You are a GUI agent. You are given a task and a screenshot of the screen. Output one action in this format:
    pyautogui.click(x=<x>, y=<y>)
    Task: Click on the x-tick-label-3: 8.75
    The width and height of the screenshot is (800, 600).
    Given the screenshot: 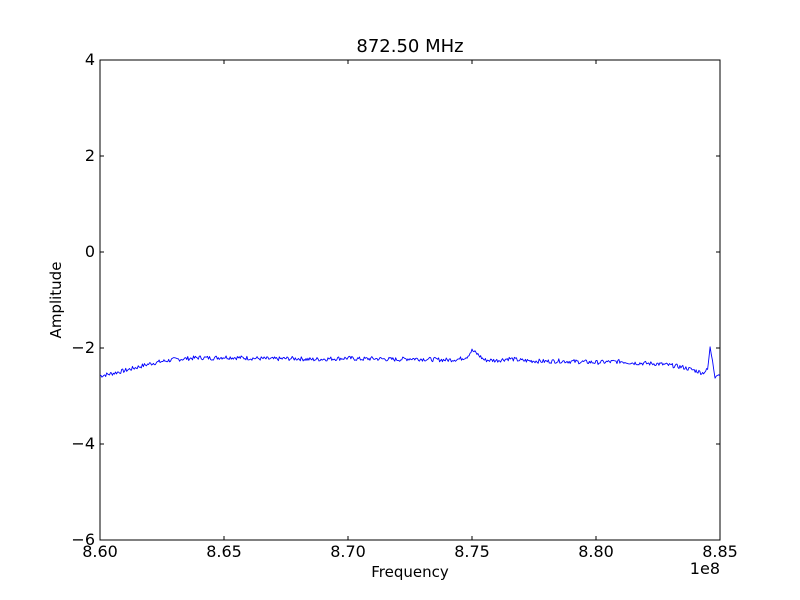 What is the action you would take?
    pyautogui.click(x=472, y=551)
    